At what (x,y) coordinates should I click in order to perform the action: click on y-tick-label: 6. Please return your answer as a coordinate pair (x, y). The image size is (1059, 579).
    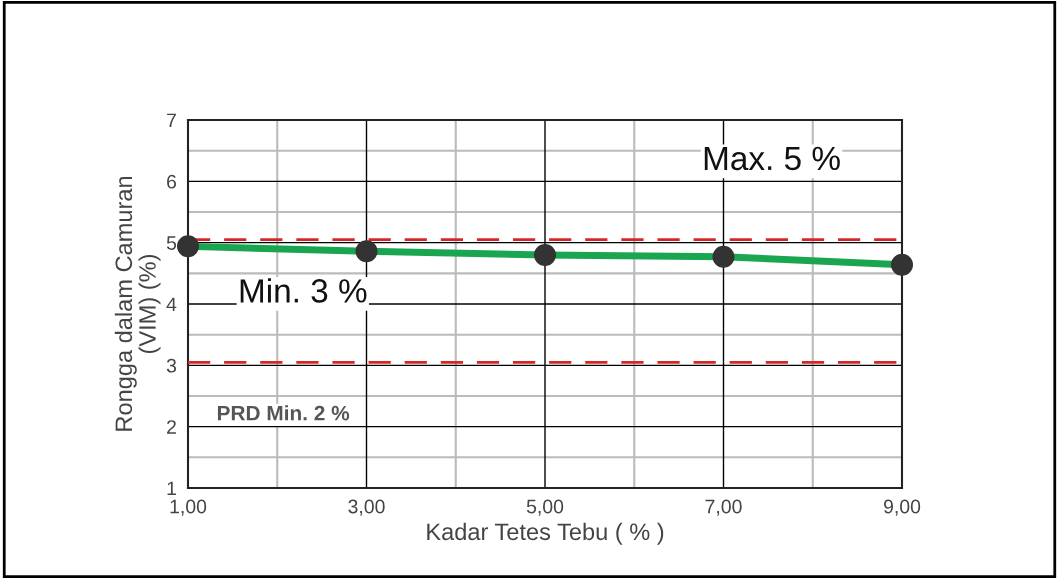
    Looking at the image, I should click on (172, 181).